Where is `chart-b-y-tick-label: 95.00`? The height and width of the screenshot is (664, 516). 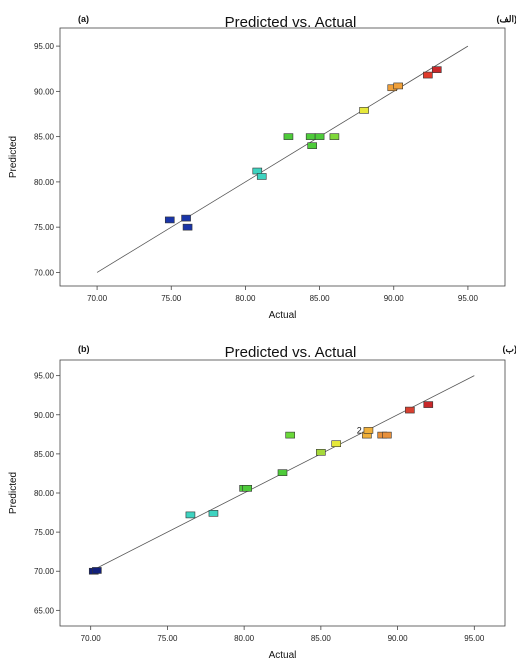 chart-b-y-tick-label: 95.00 is located at coordinates (44, 376).